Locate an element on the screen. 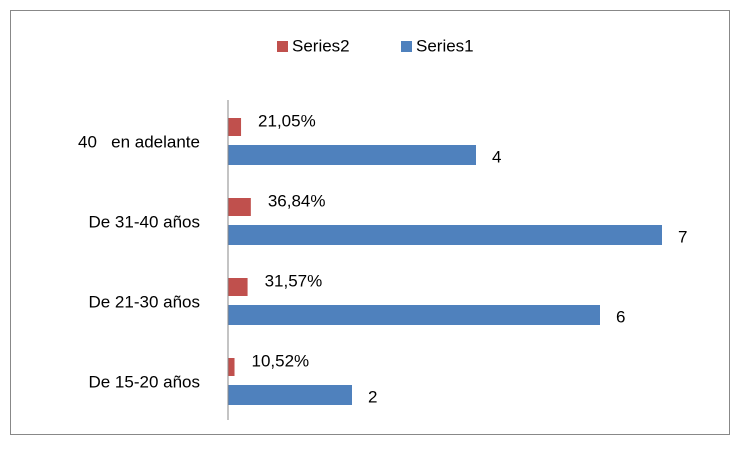 This screenshot has height=449, width=742. data-label: 7 is located at coordinates (682, 236).